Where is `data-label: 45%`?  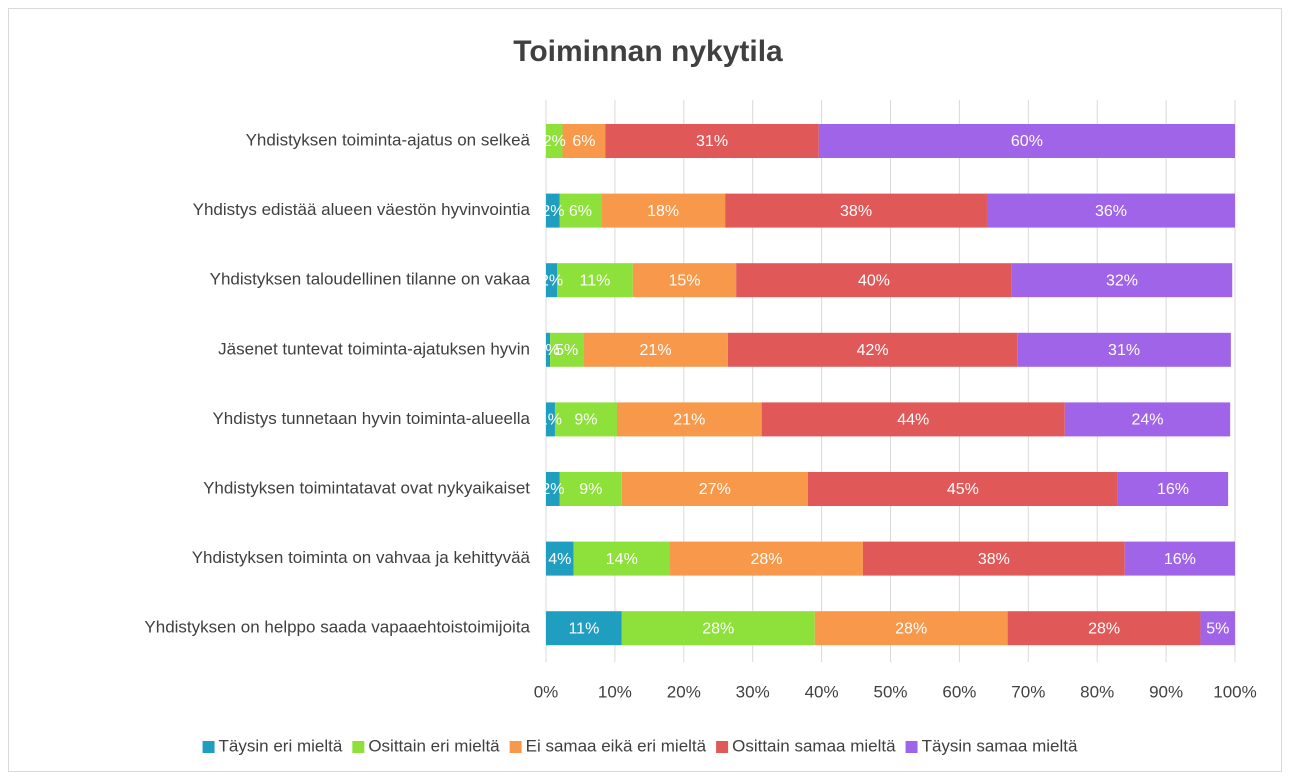
data-label: 45% is located at coordinates (963, 489).